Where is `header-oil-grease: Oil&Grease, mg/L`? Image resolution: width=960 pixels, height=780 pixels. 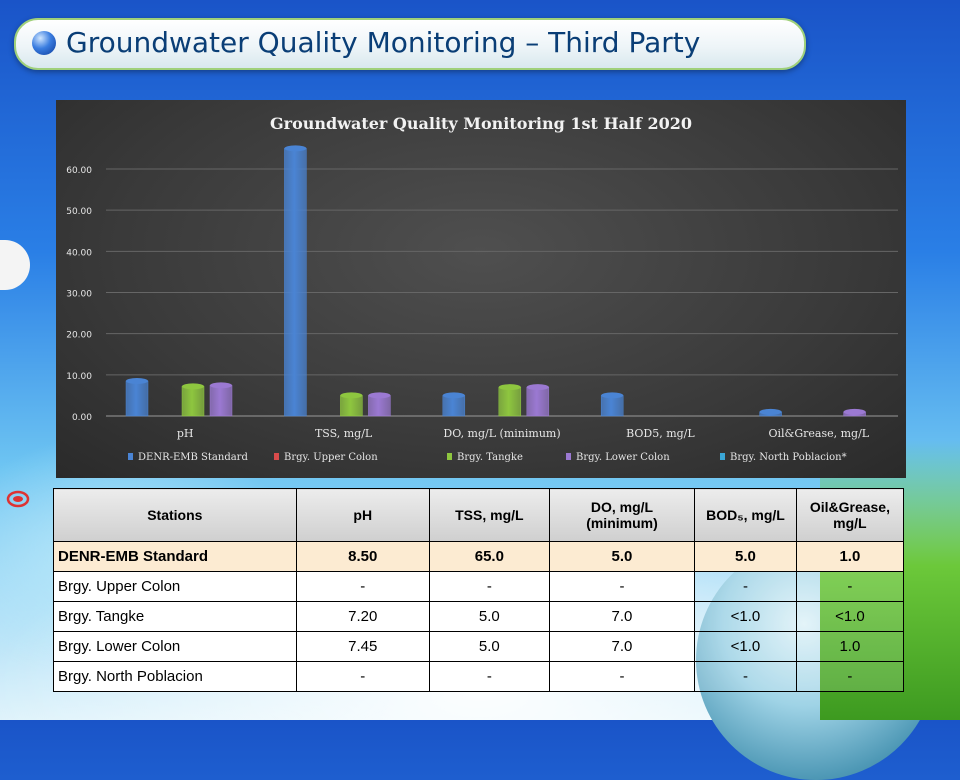 header-oil-grease: Oil&Grease, mg/L is located at coordinates (850, 515).